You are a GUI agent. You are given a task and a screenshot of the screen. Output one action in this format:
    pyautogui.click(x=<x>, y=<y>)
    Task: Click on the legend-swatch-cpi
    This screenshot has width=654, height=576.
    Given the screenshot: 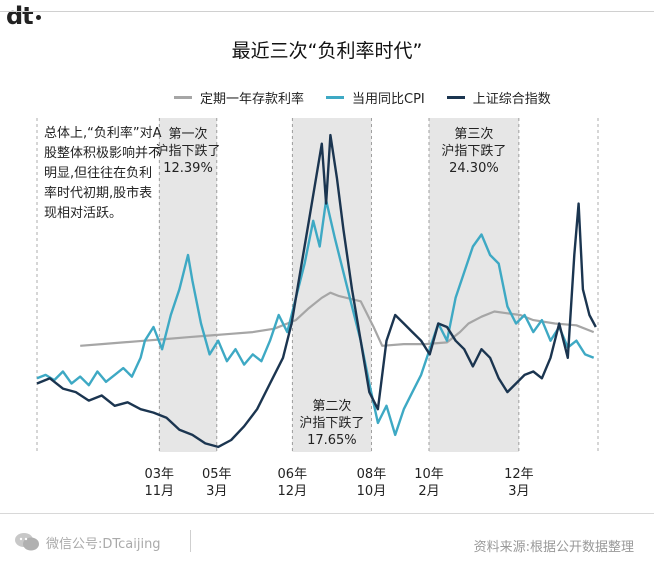 What is the action you would take?
    pyautogui.click(x=335, y=97)
    